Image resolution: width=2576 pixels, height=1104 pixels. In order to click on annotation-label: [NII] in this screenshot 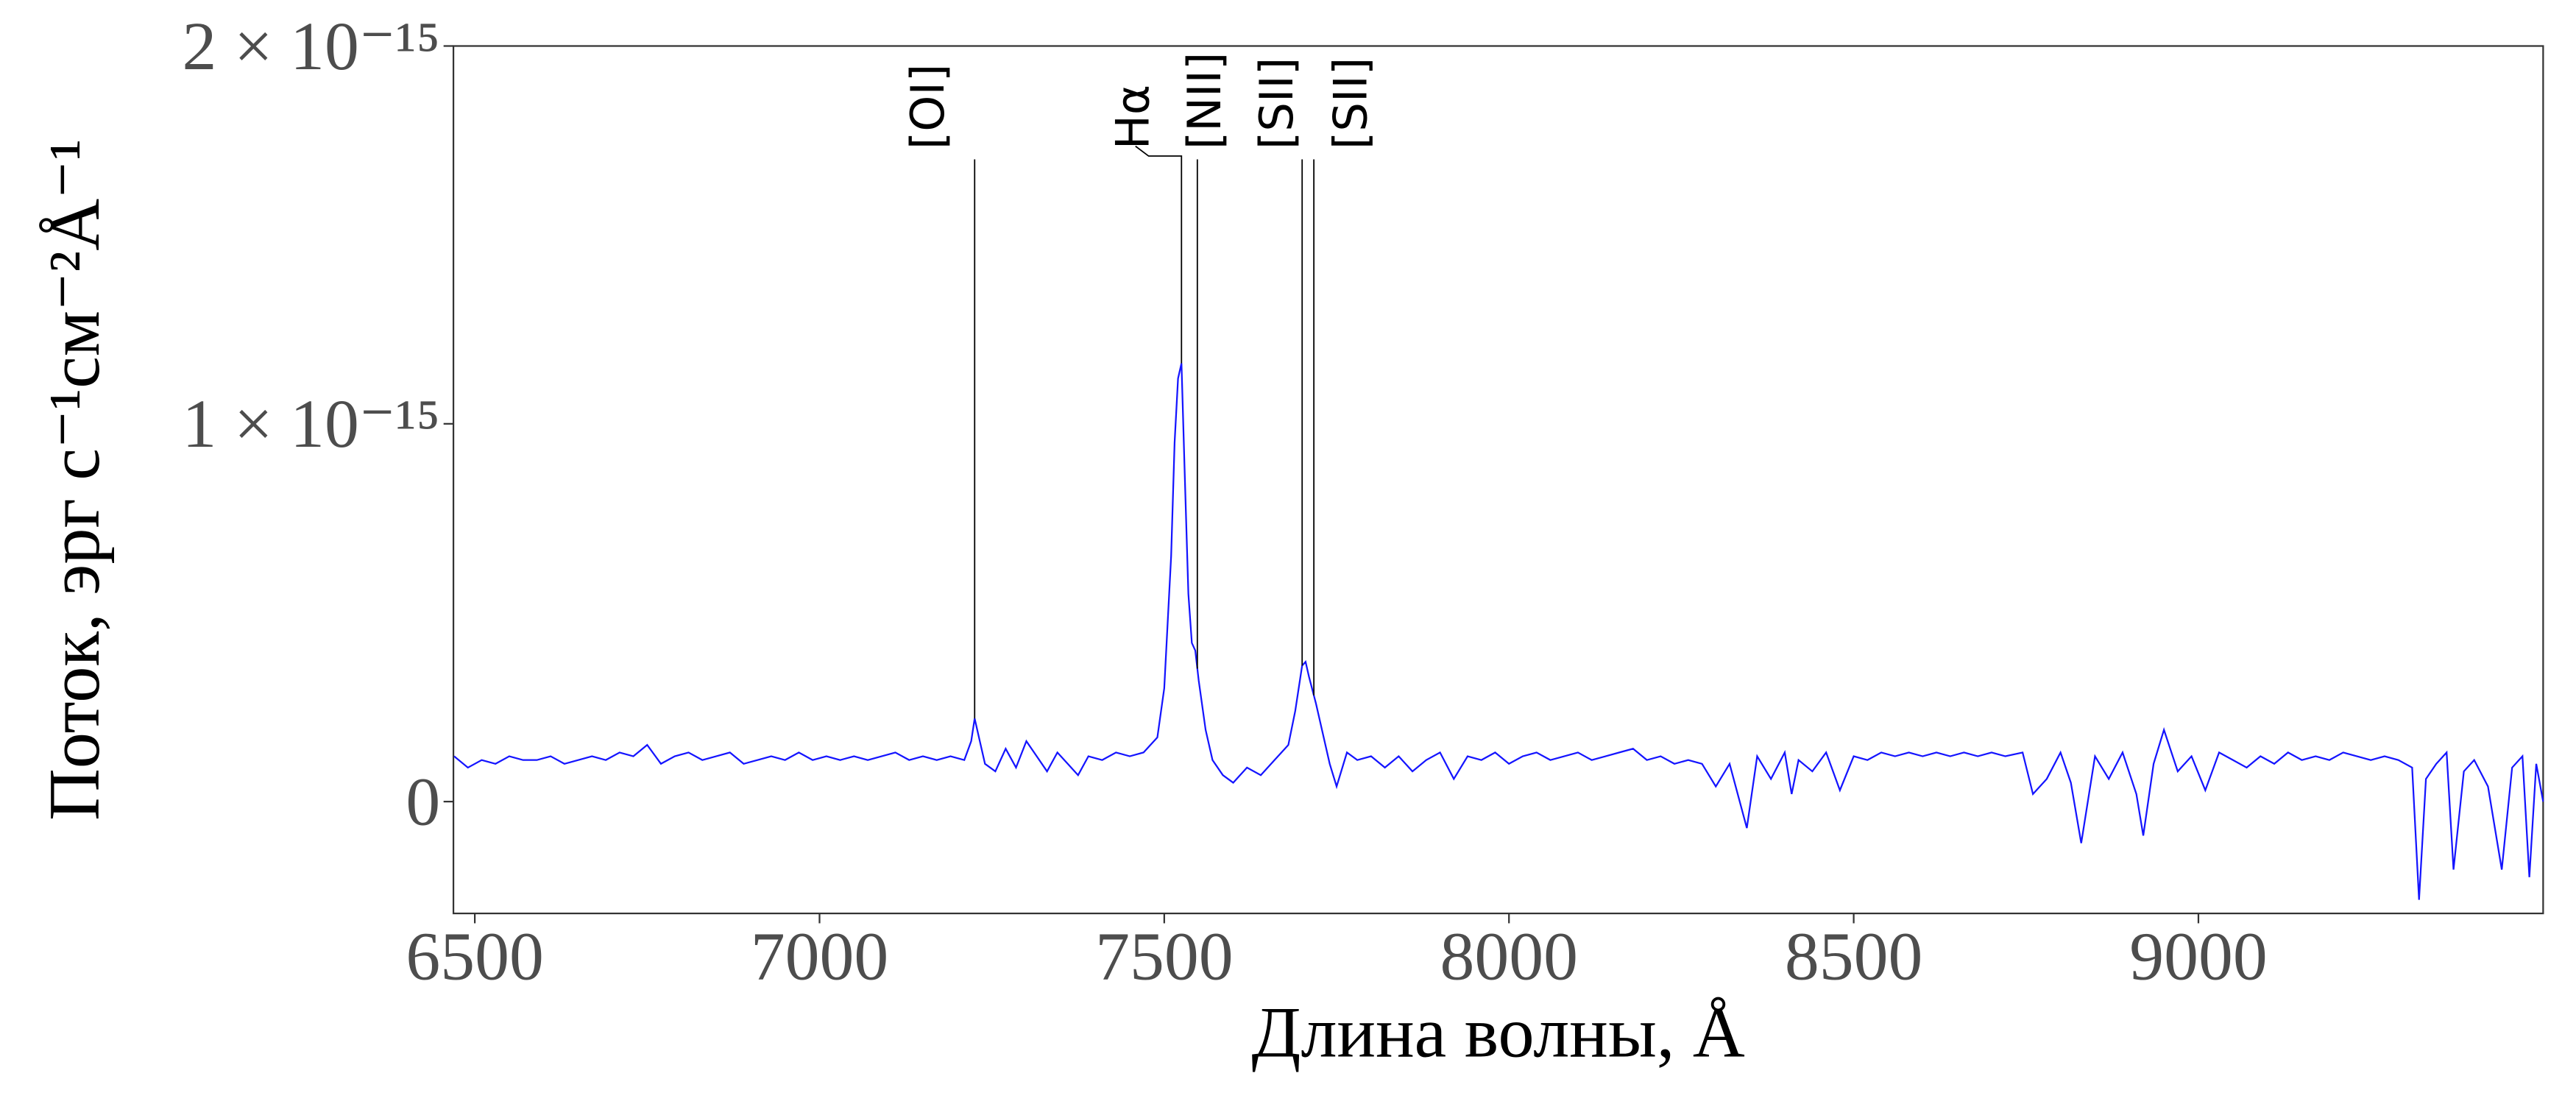, I will do `click(1204, 100)`.